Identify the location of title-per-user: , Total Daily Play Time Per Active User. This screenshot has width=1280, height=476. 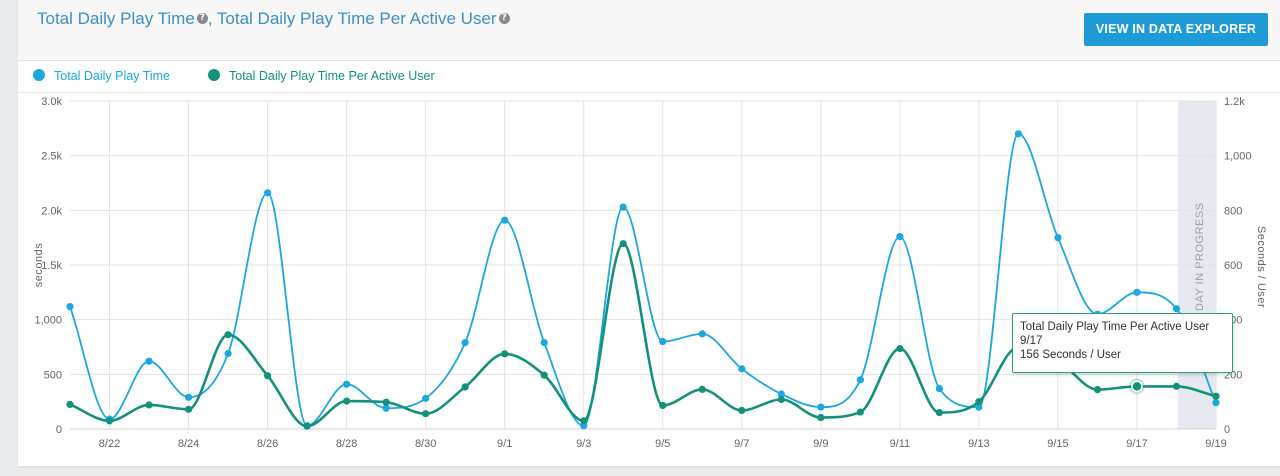
(352, 18).